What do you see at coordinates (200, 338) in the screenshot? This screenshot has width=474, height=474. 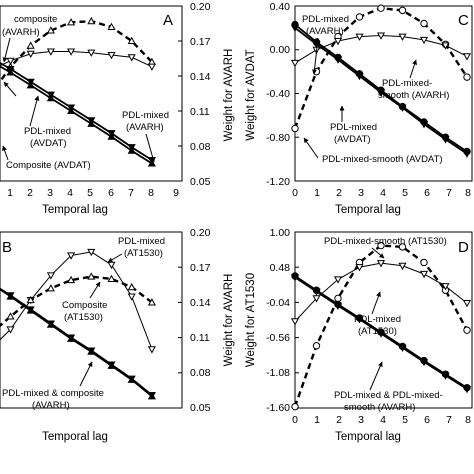 I see `panel-b-y2tick-3: 0.11` at bounding box center [200, 338].